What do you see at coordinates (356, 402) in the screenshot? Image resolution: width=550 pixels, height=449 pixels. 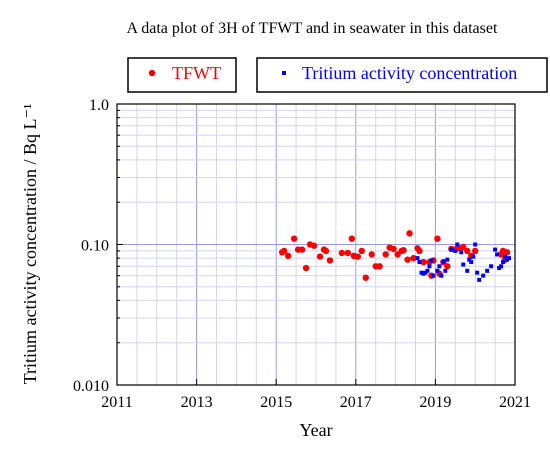 I see `x-tick-label: 2017` at bounding box center [356, 402].